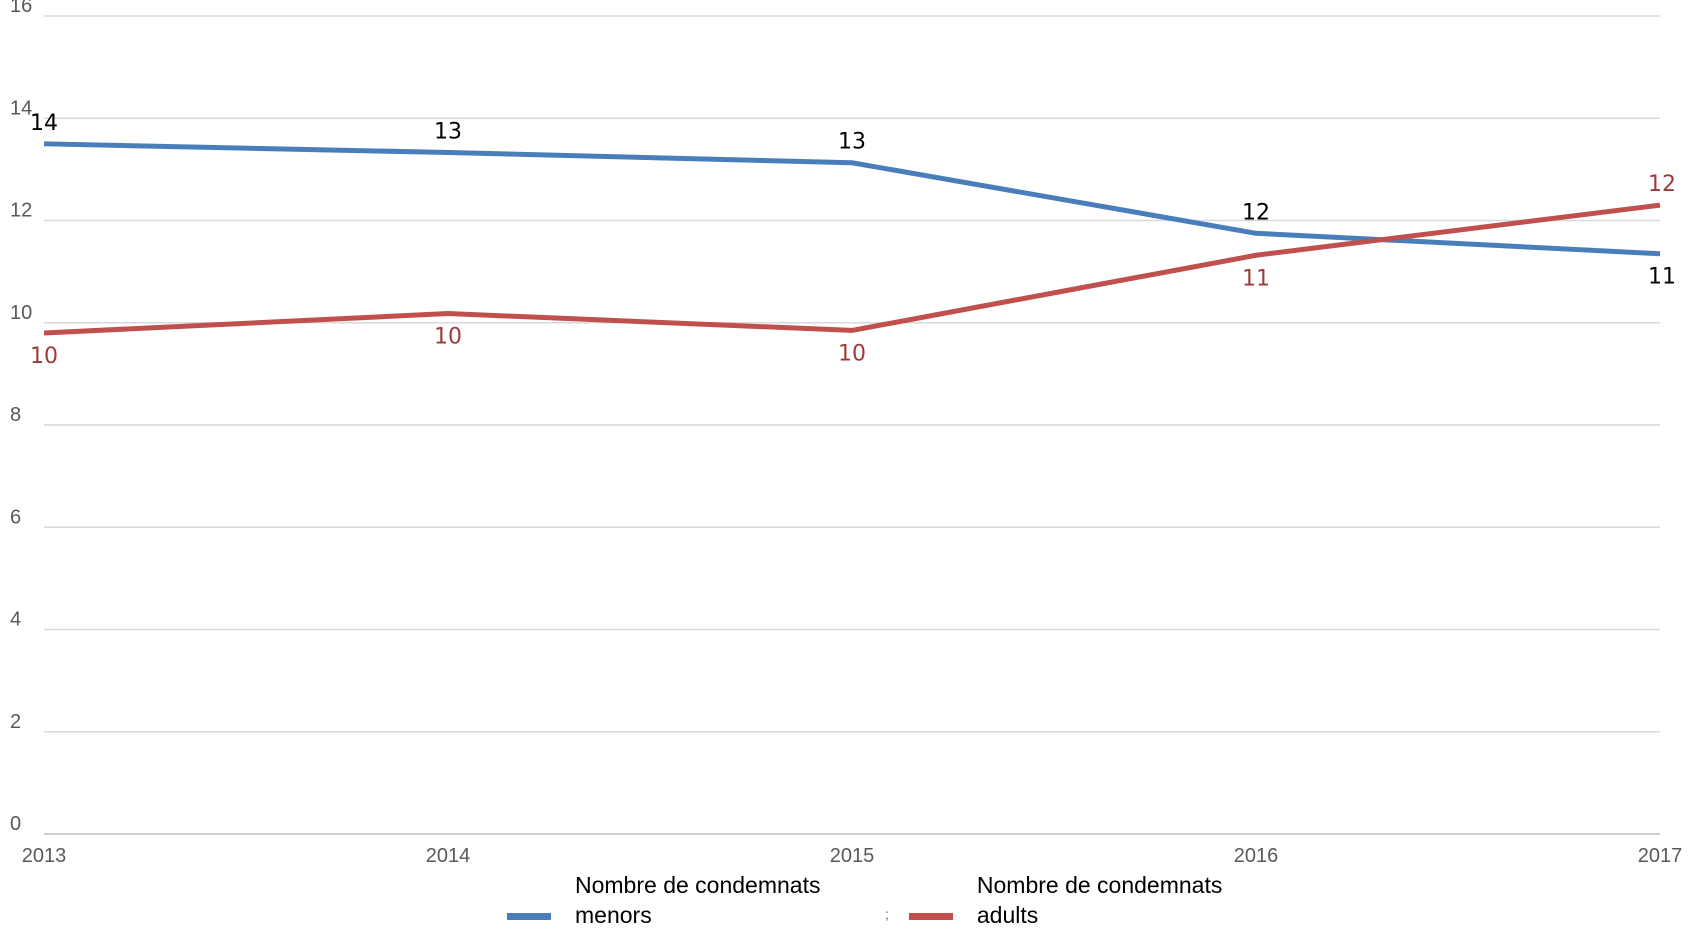  I want to click on y-tick-label: 8, so click(15, 415).